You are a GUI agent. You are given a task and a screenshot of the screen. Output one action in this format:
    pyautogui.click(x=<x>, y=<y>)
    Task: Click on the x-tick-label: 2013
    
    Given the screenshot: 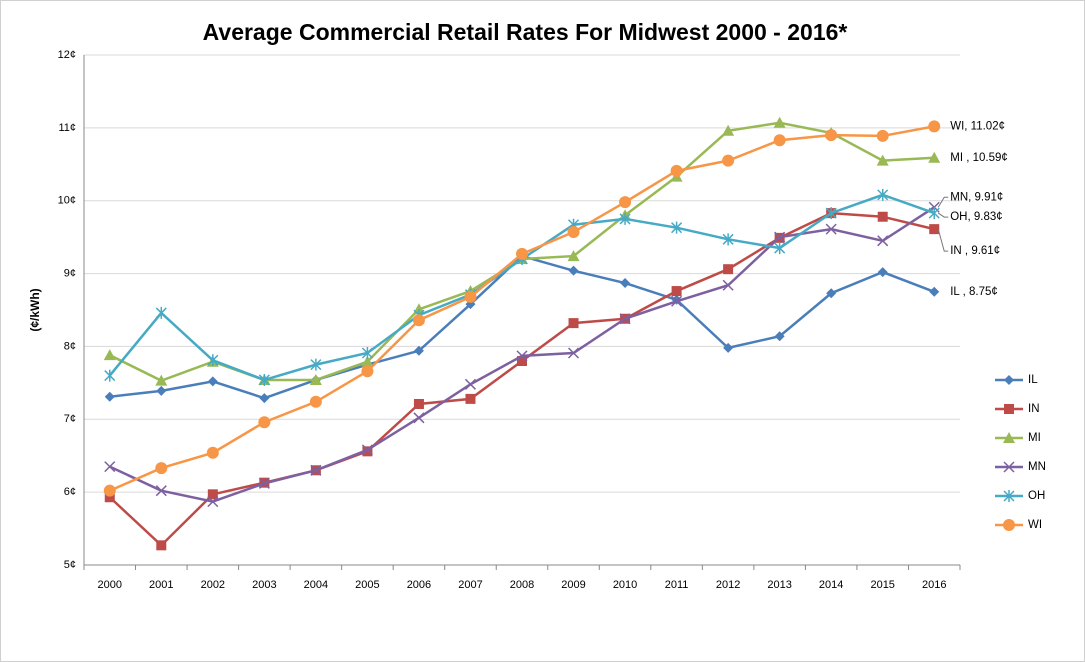 What is the action you would take?
    pyautogui.click(x=779, y=585)
    